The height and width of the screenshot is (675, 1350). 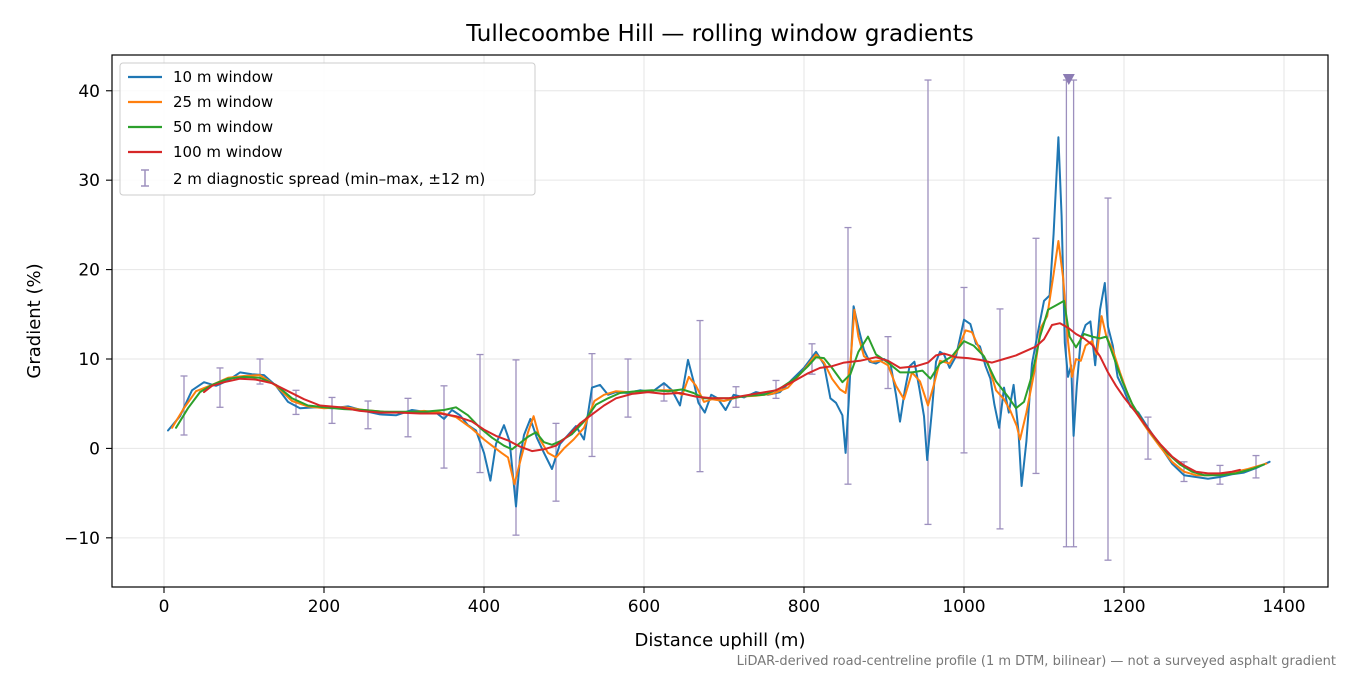 I want to click on legend-swatch-errorbar, so click(x=145, y=178).